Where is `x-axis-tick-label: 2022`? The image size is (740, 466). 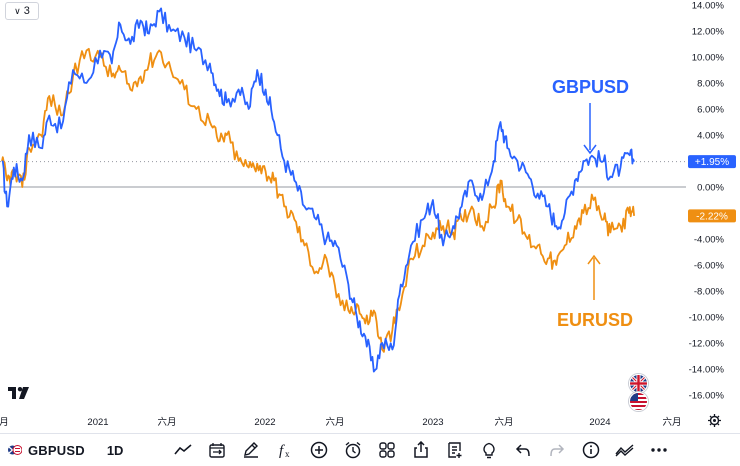 x-axis-tick-label: 2022 is located at coordinates (264, 422).